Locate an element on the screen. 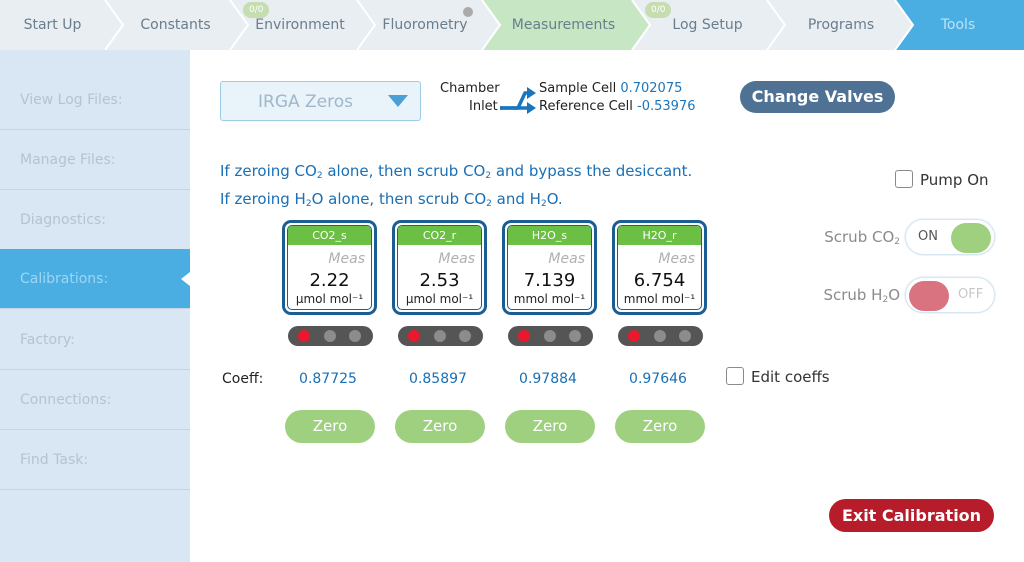  gauge-value: 2.22 is located at coordinates (329, 280).